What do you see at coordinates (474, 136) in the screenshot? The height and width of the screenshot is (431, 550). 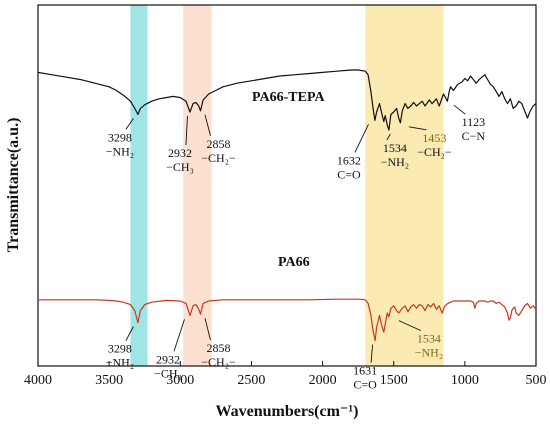 I see `annotation-label: C−N` at bounding box center [474, 136].